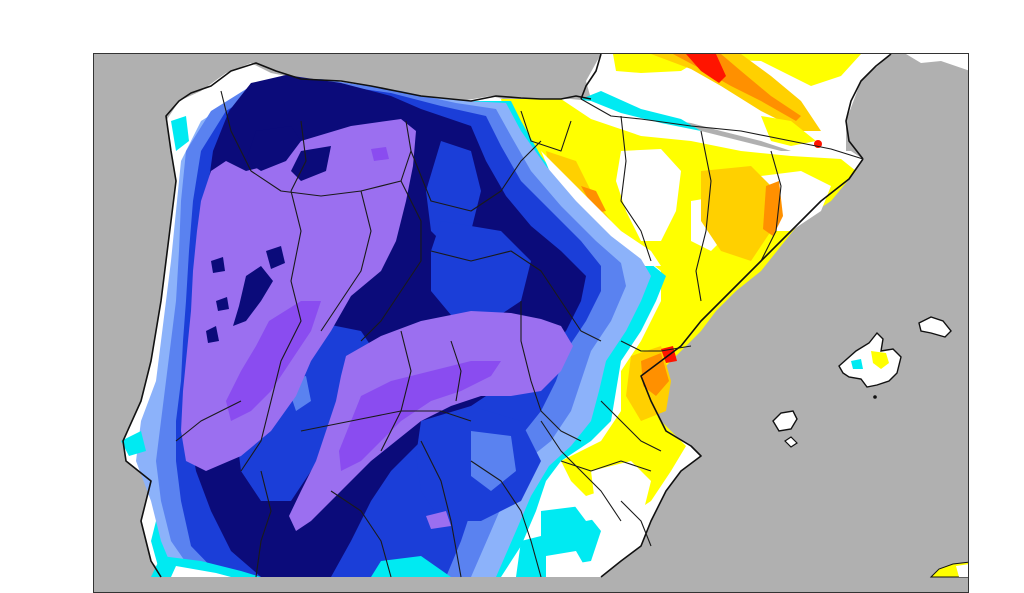 This screenshot has width=1024, height=593. Describe the element at coordinates (870, 359) in the screenshot. I see `mallorca` at that location.